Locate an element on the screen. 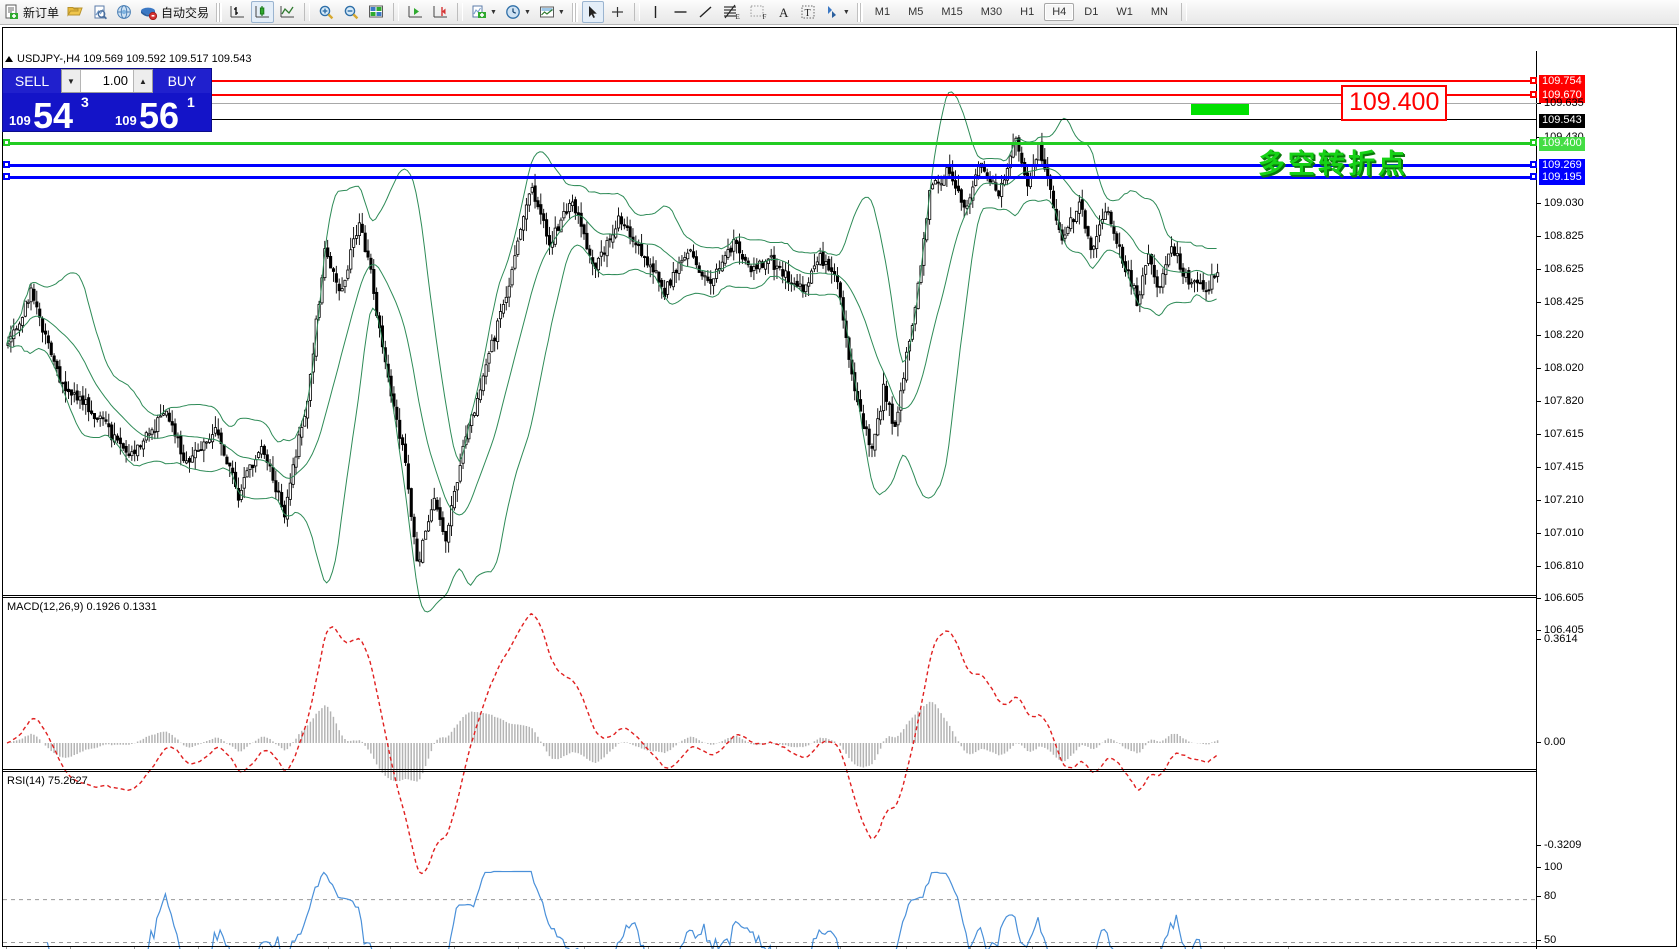 This screenshot has width=1679, height=949. shift-to-start-button is located at coordinates (415, 12).